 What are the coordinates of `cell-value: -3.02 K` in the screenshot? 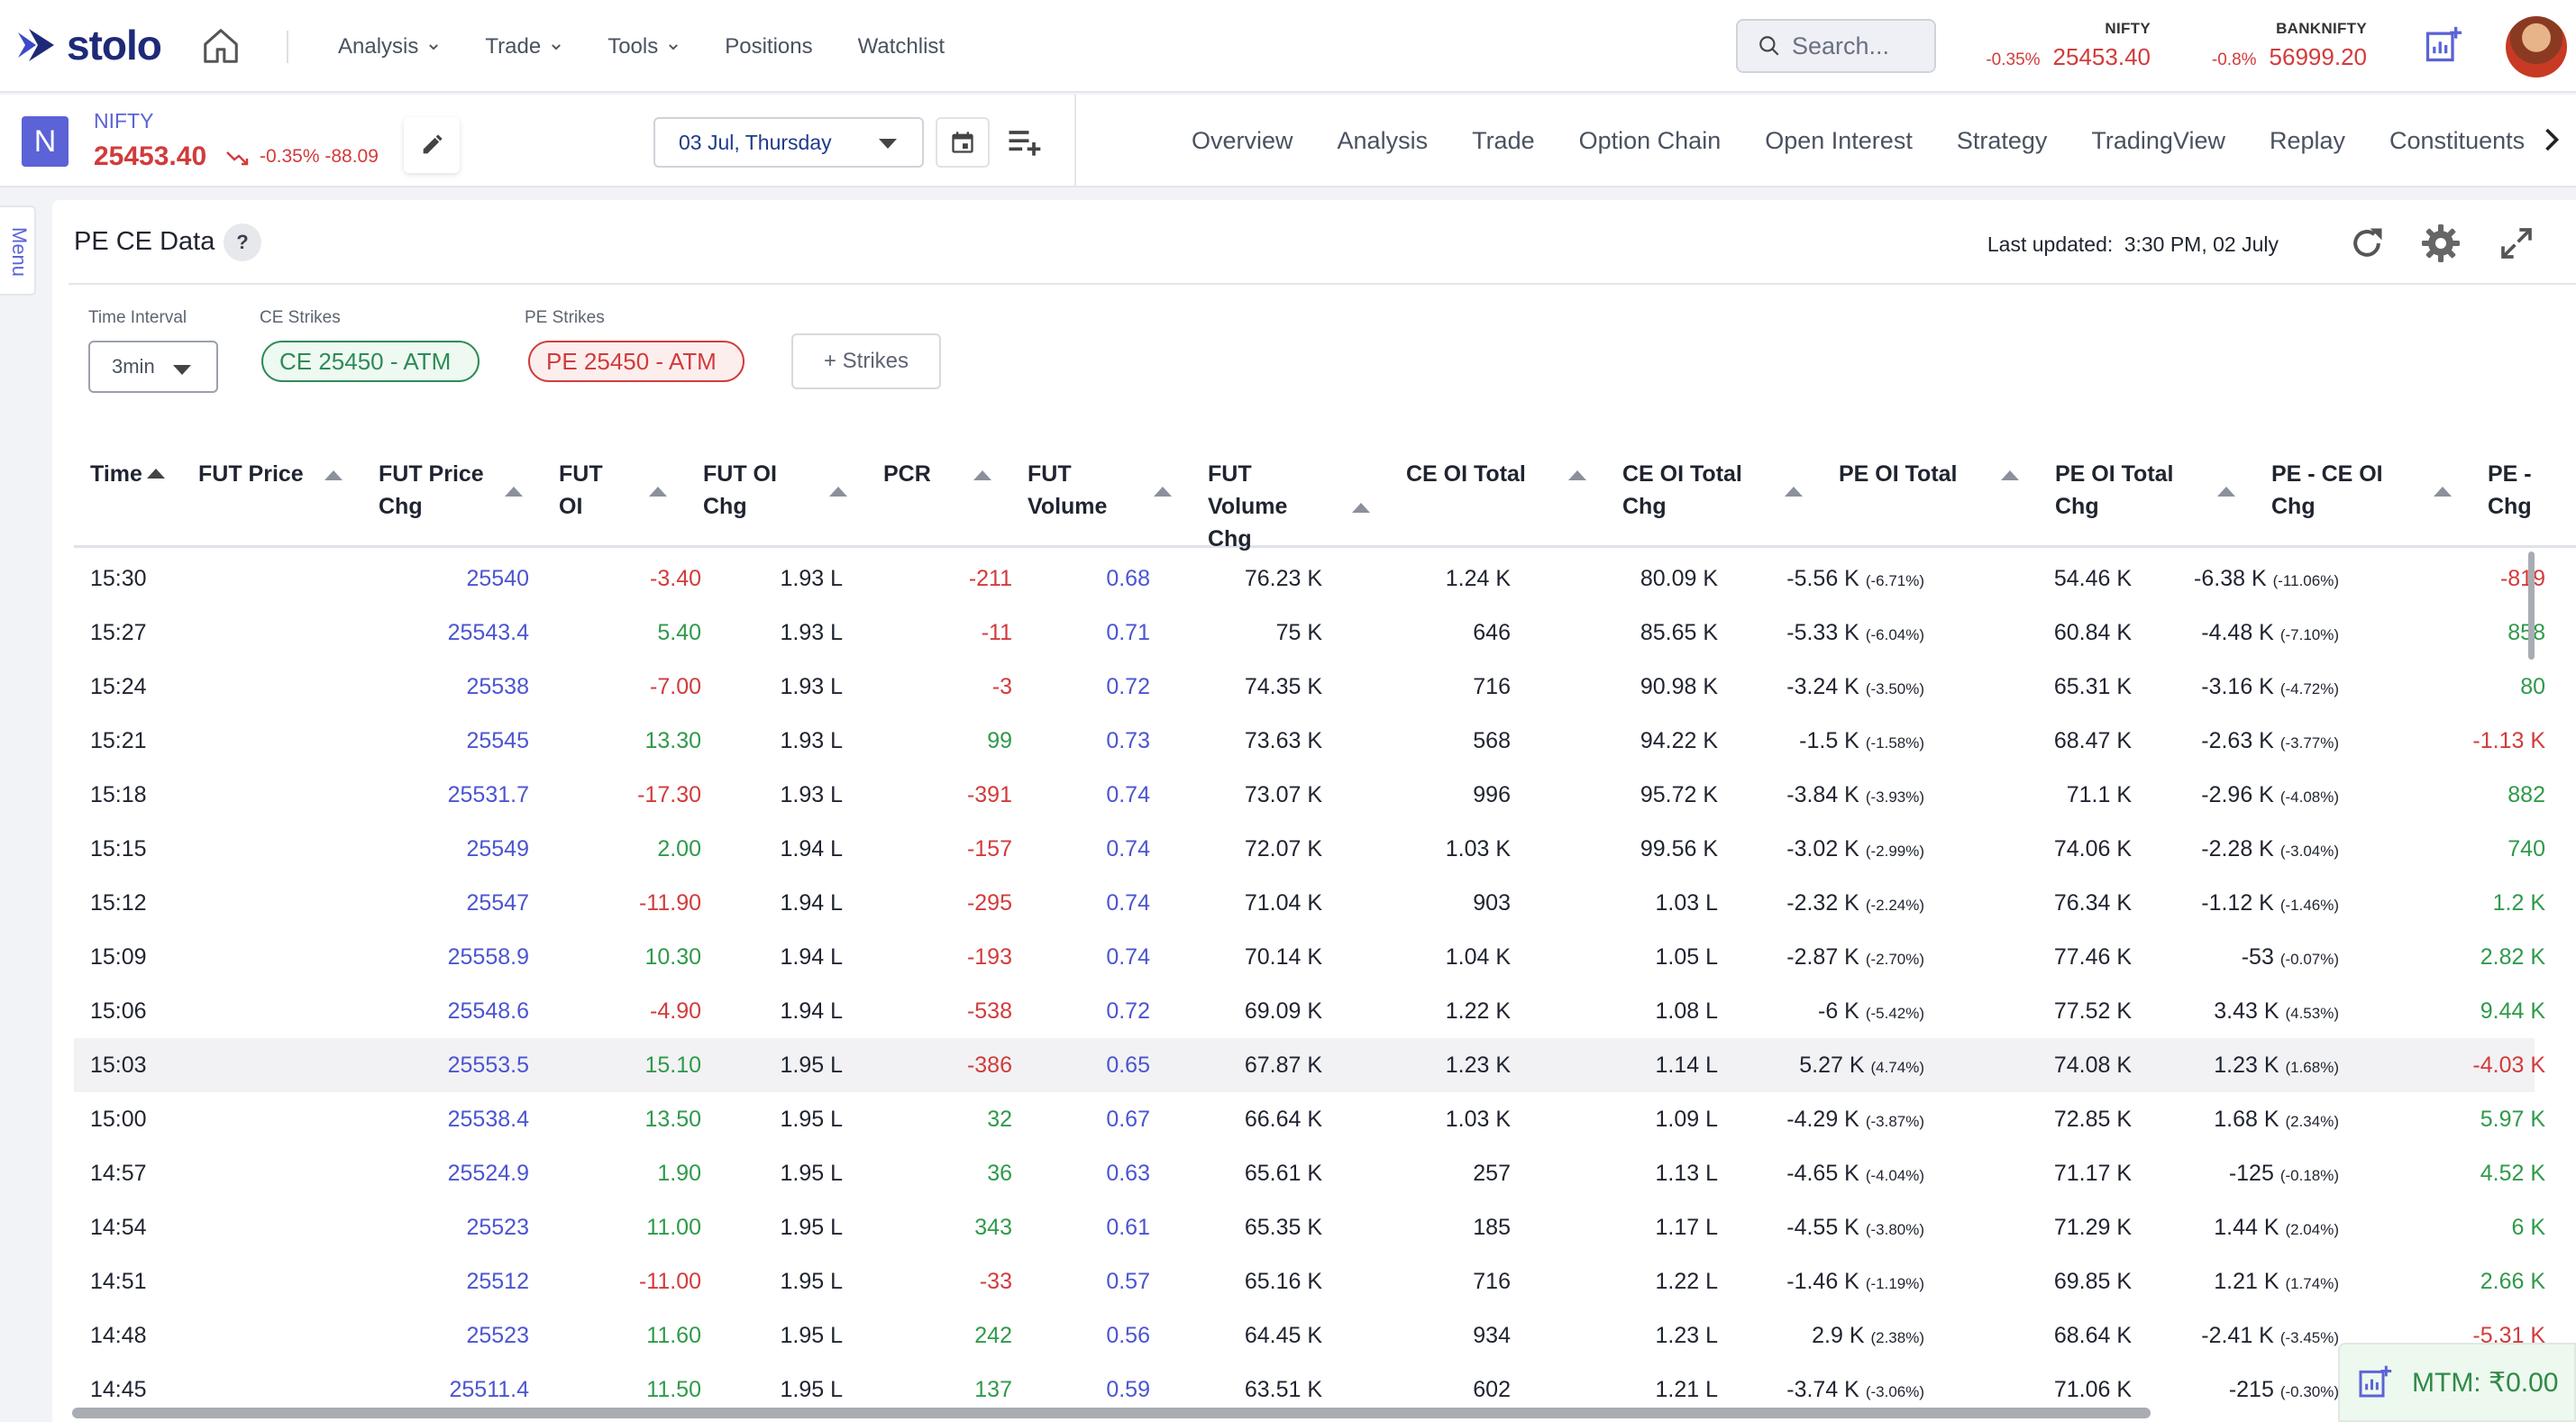 It's located at (1822, 848).